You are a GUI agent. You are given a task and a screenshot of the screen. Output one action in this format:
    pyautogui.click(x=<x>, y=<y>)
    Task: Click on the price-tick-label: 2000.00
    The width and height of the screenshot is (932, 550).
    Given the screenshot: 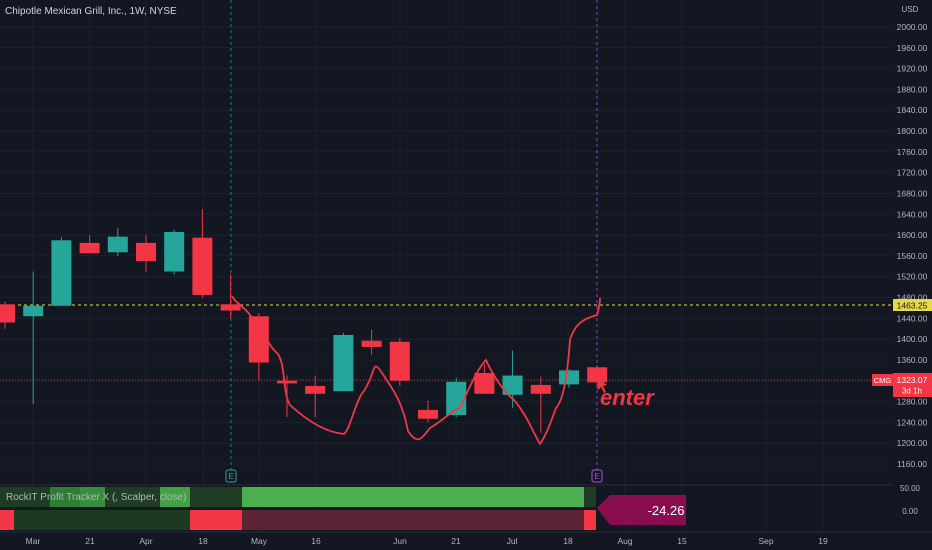 What is the action you would take?
    pyautogui.click(x=912, y=27)
    